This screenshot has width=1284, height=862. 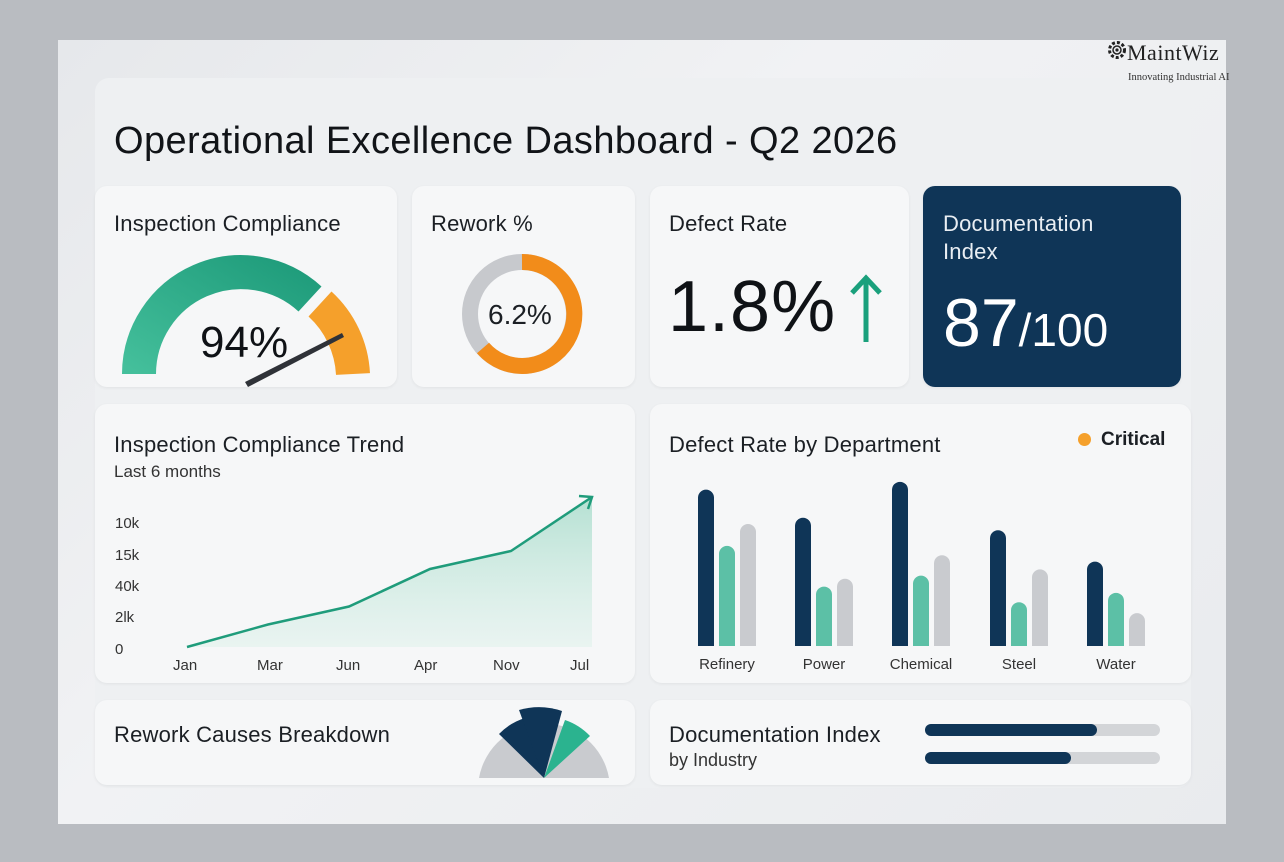 What do you see at coordinates (270, 665) in the screenshot?
I see `trend-x-tick: Mar` at bounding box center [270, 665].